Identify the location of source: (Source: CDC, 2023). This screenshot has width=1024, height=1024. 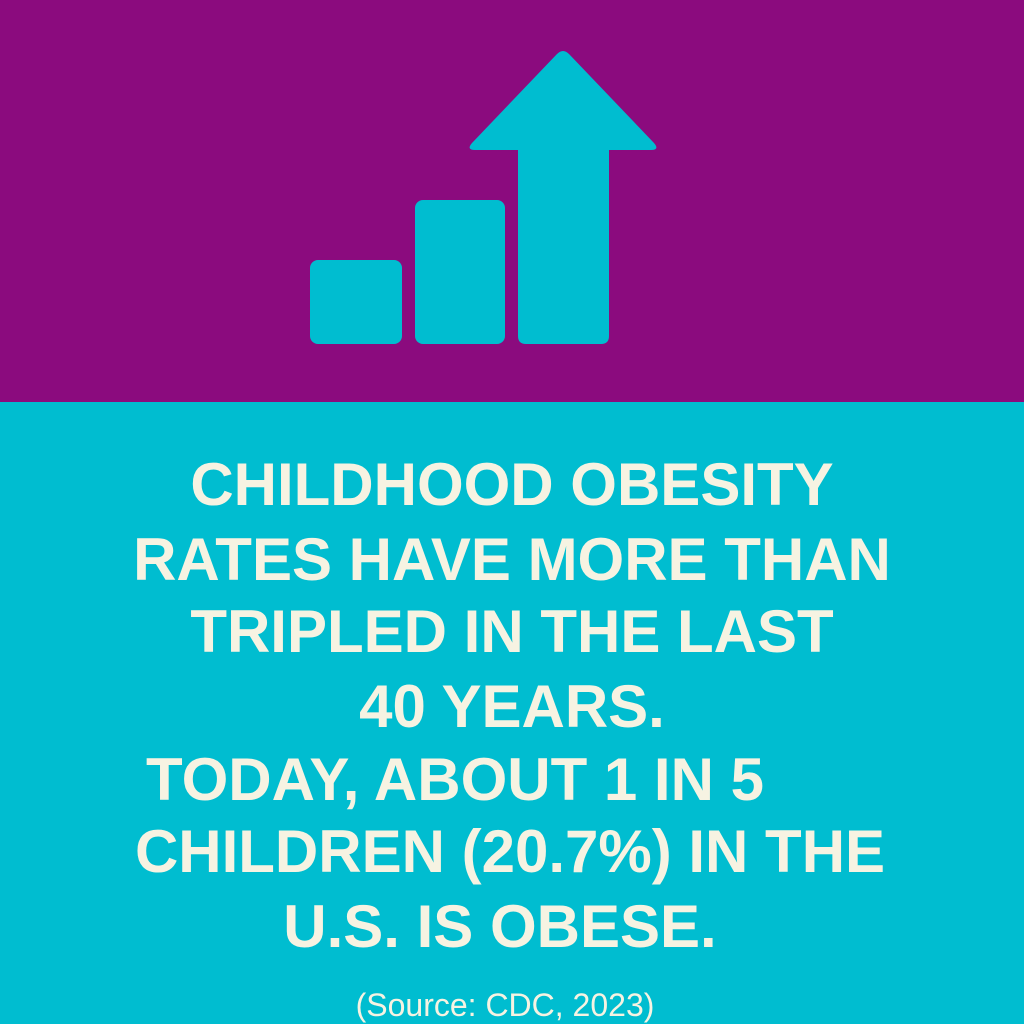
(505, 1005).